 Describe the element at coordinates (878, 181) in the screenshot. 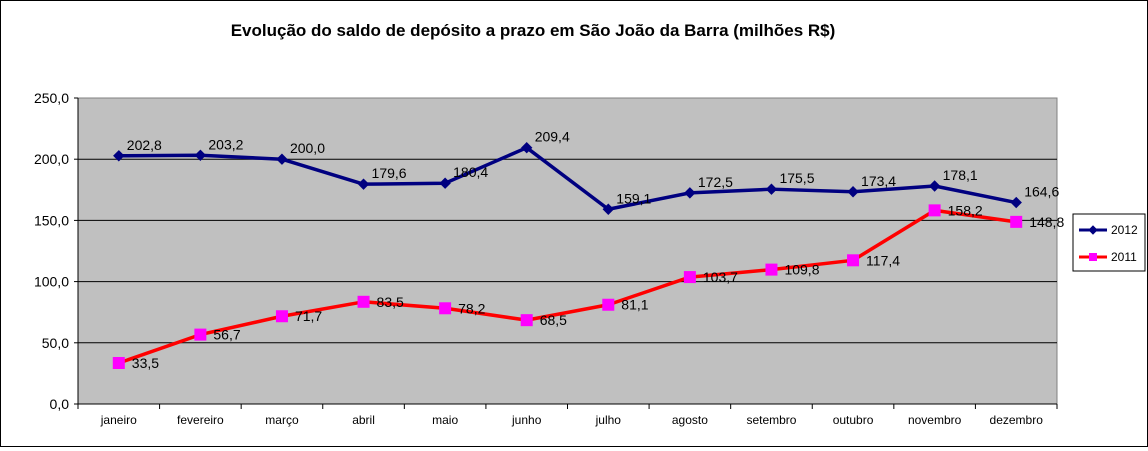

I see `data-label: 173,4` at that location.